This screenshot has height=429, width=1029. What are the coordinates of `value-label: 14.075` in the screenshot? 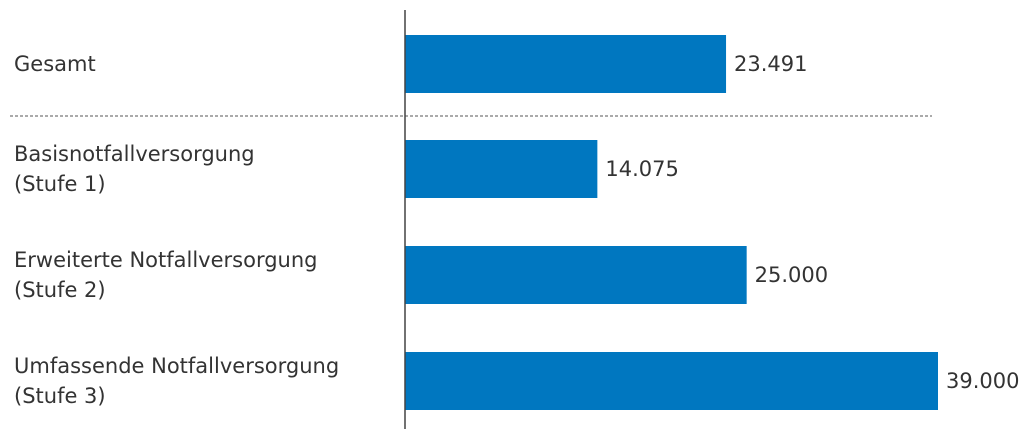 It's located at (641, 169).